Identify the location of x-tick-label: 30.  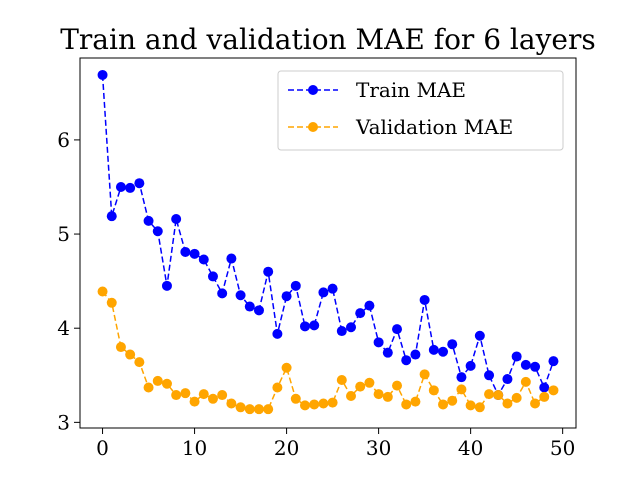
(378, 448).